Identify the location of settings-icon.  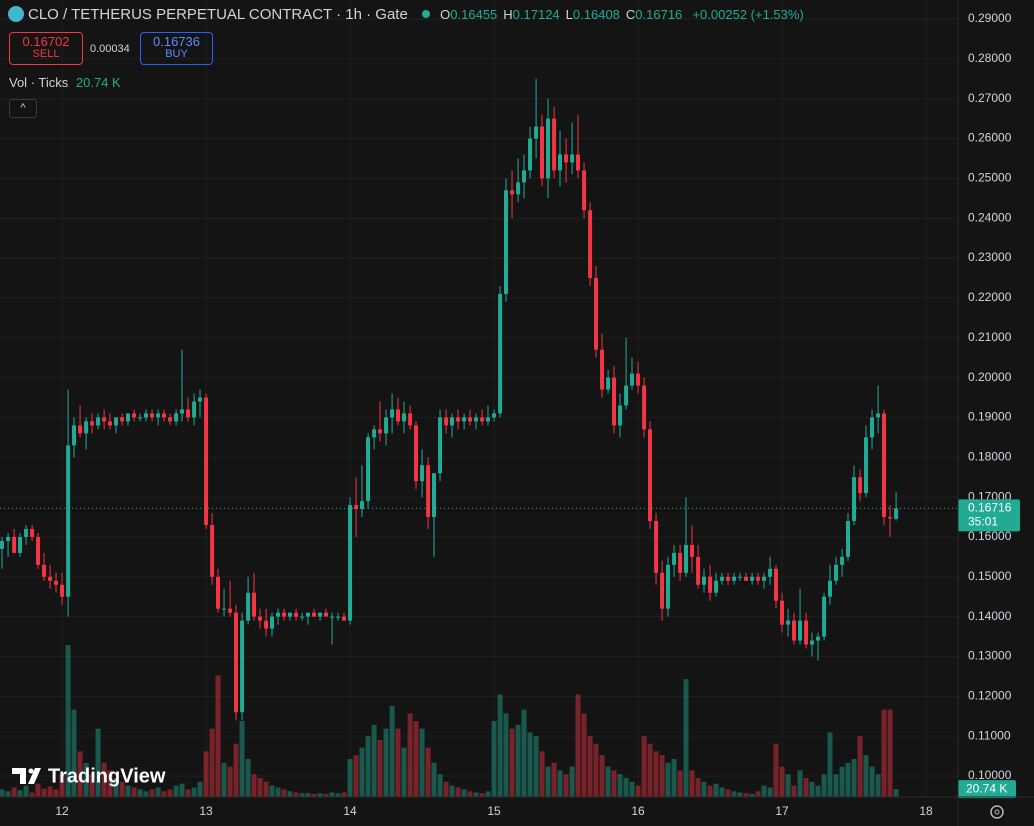
(997, 812).